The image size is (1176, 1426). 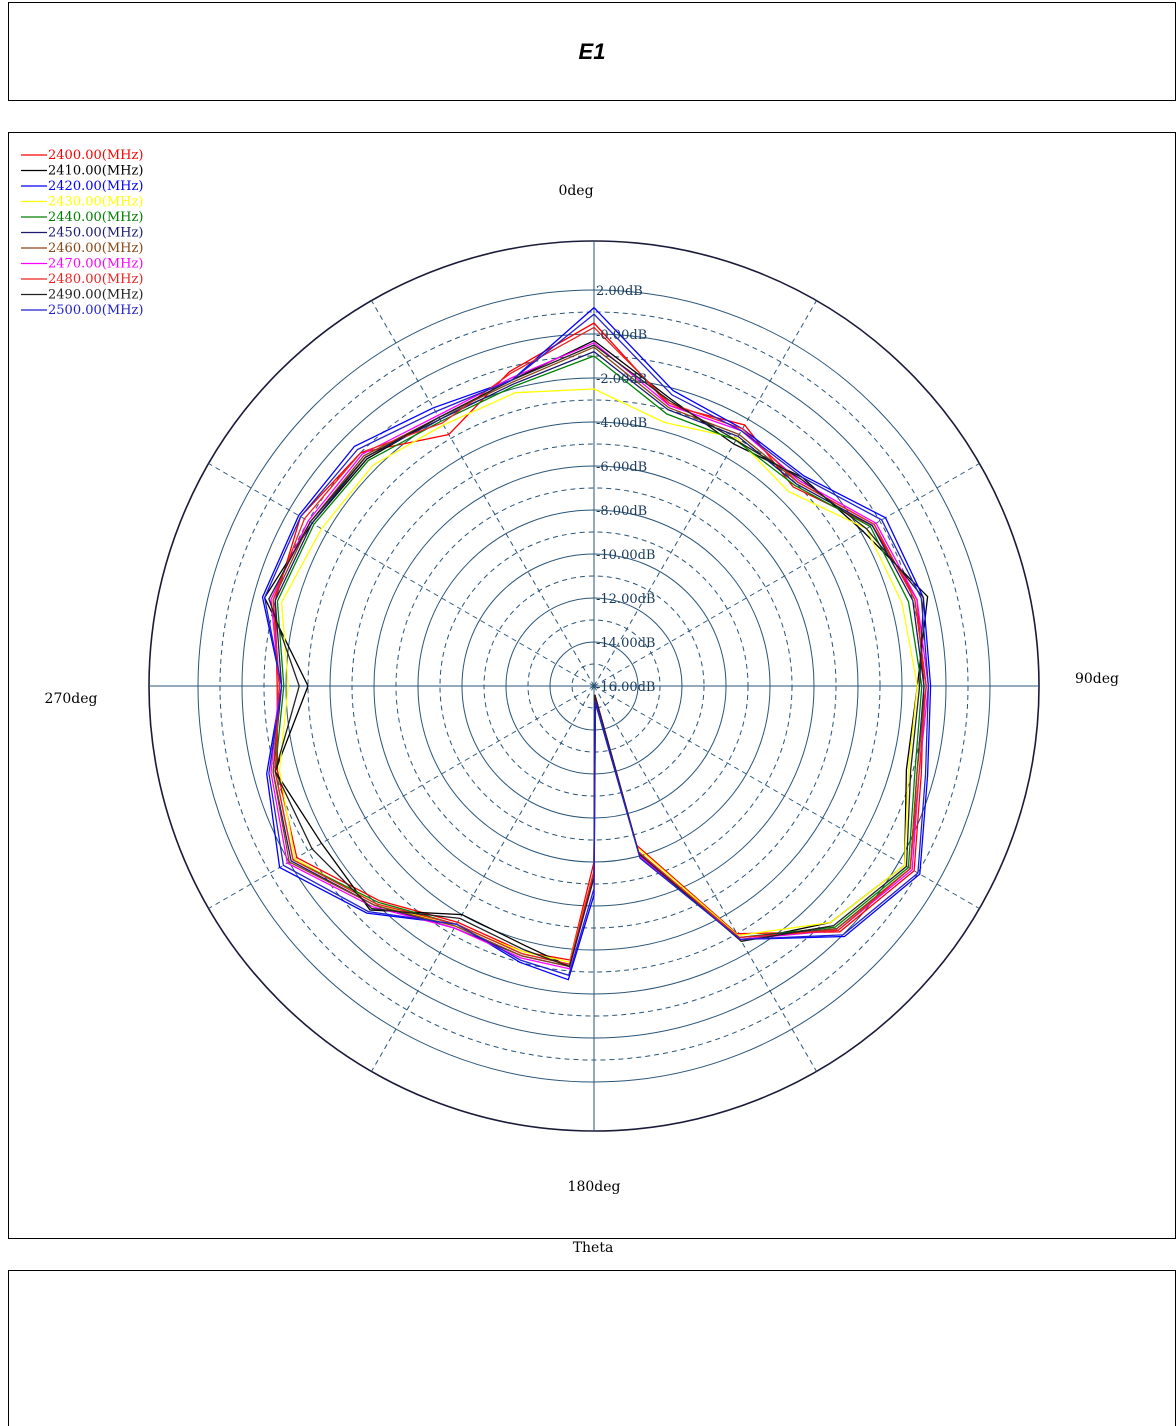 I want to click on legend-label: 2470.00(MHz), so click(x=95, y=264).